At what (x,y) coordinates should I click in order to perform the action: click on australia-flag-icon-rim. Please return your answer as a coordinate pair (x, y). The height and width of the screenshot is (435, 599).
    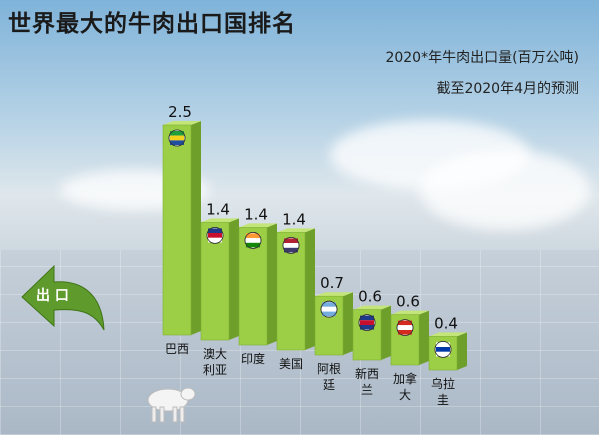
    Looking at the image, I should click on (215, 235).